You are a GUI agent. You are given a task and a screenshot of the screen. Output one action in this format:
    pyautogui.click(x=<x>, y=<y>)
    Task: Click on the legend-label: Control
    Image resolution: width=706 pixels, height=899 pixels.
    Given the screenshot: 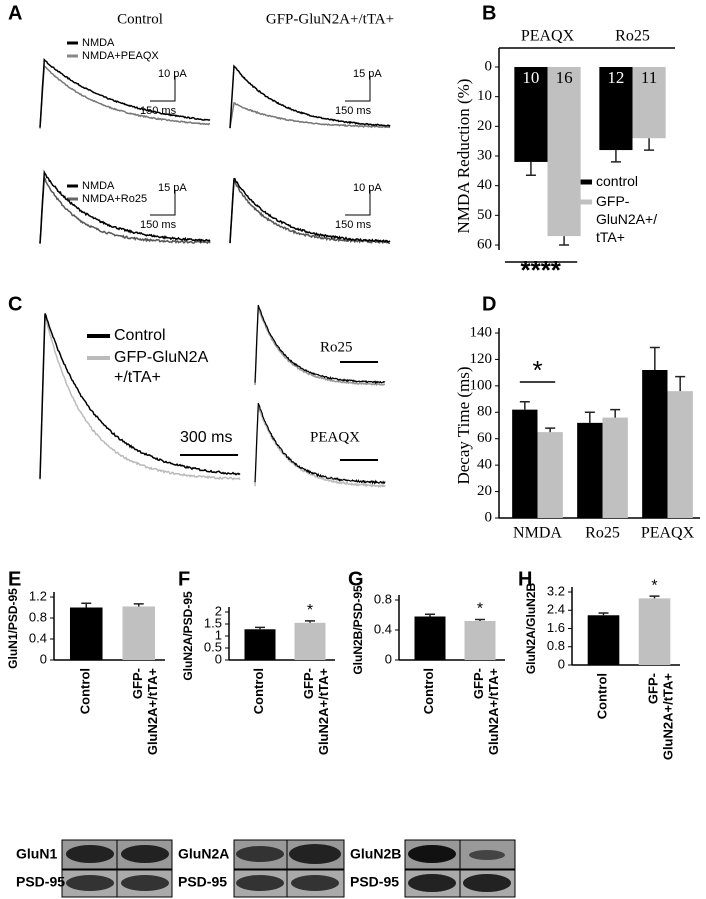 What is the action you would take?
    pyautogui.click(x=140, y=335)
    